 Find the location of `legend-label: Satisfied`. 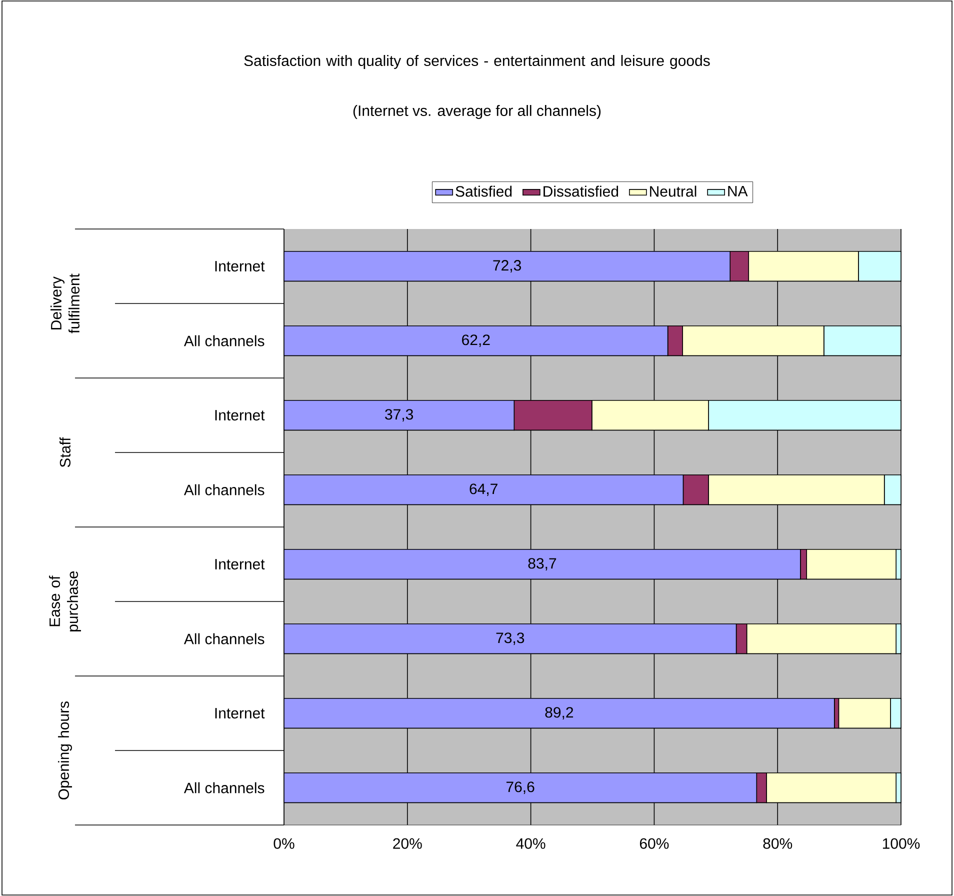

legend-label: Satisfied is located at coordinates (484, 191).